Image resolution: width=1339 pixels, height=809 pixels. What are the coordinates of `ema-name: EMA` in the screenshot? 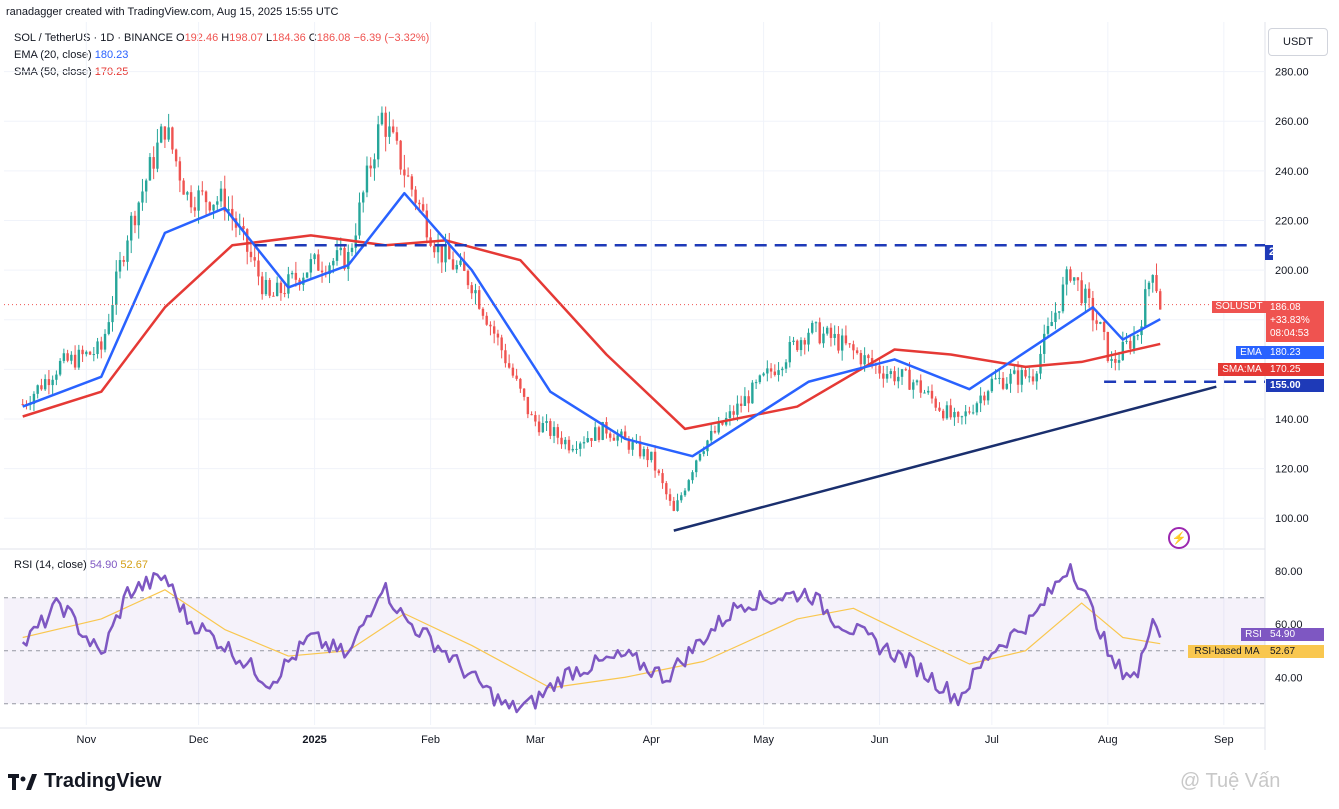 It's located at (1251, 352).